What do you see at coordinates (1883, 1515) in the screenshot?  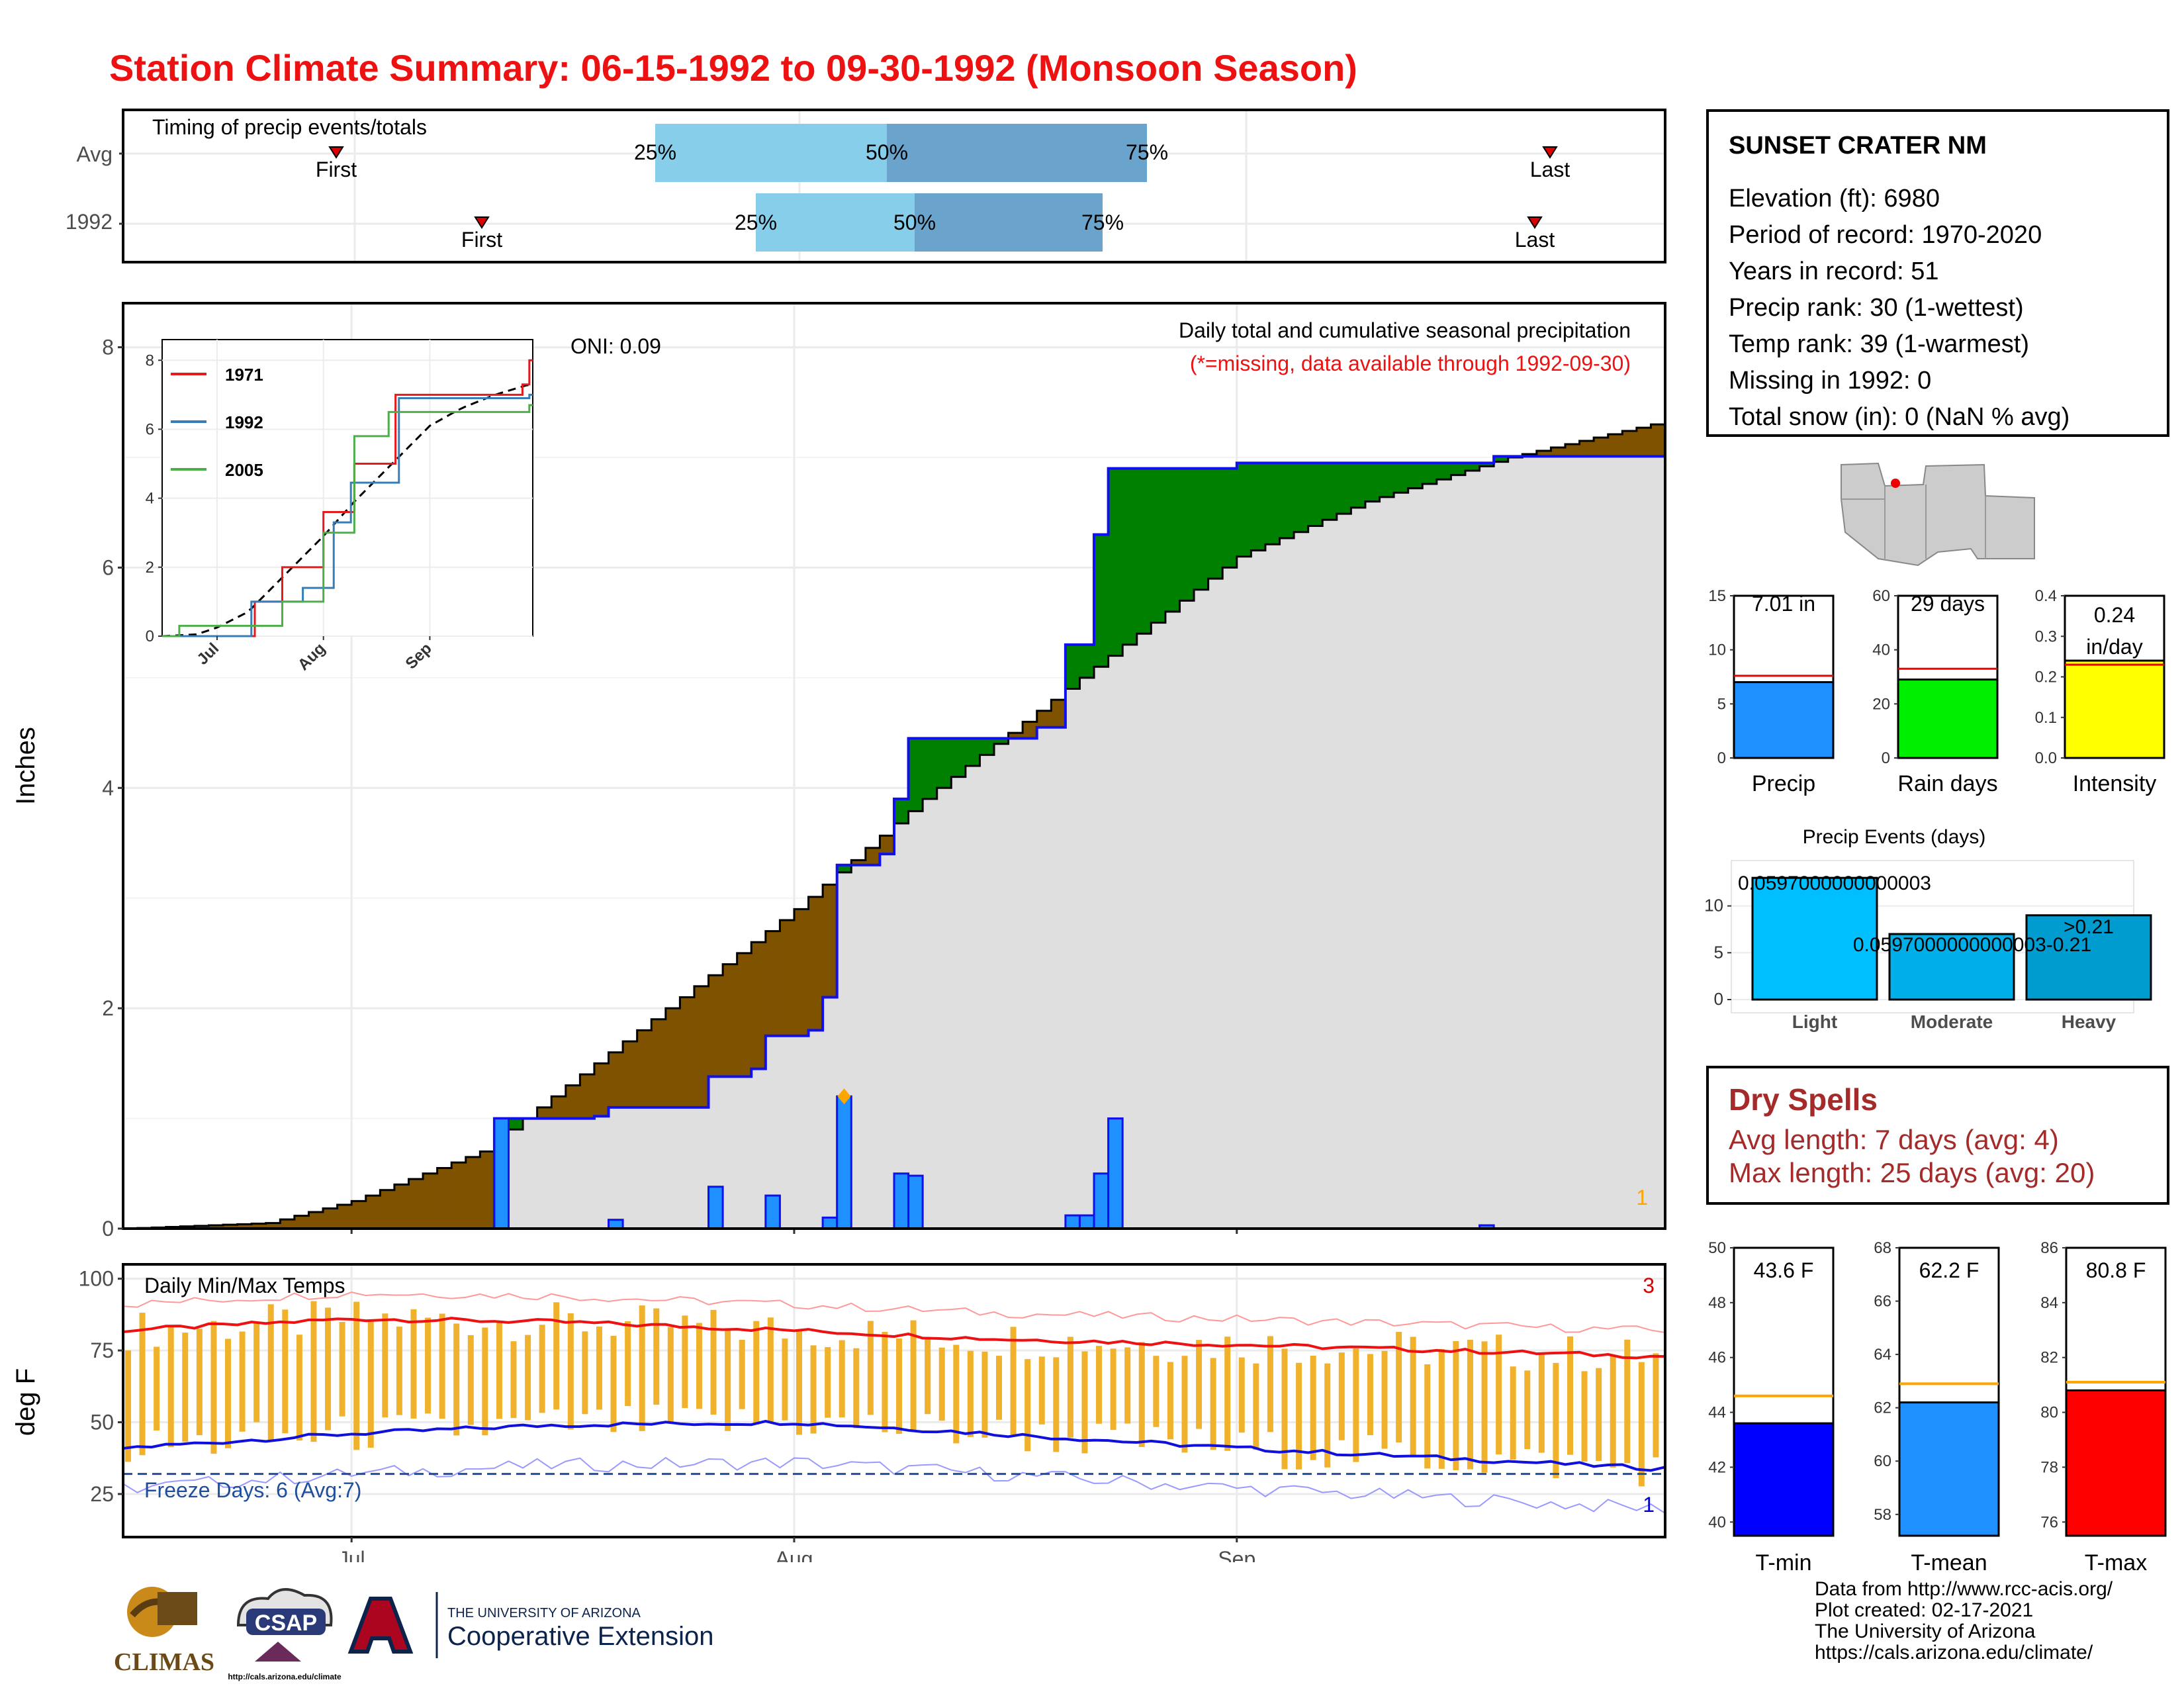 I see `temp-summary-ytick-label: 58` at bounding box center [1883, 1515].